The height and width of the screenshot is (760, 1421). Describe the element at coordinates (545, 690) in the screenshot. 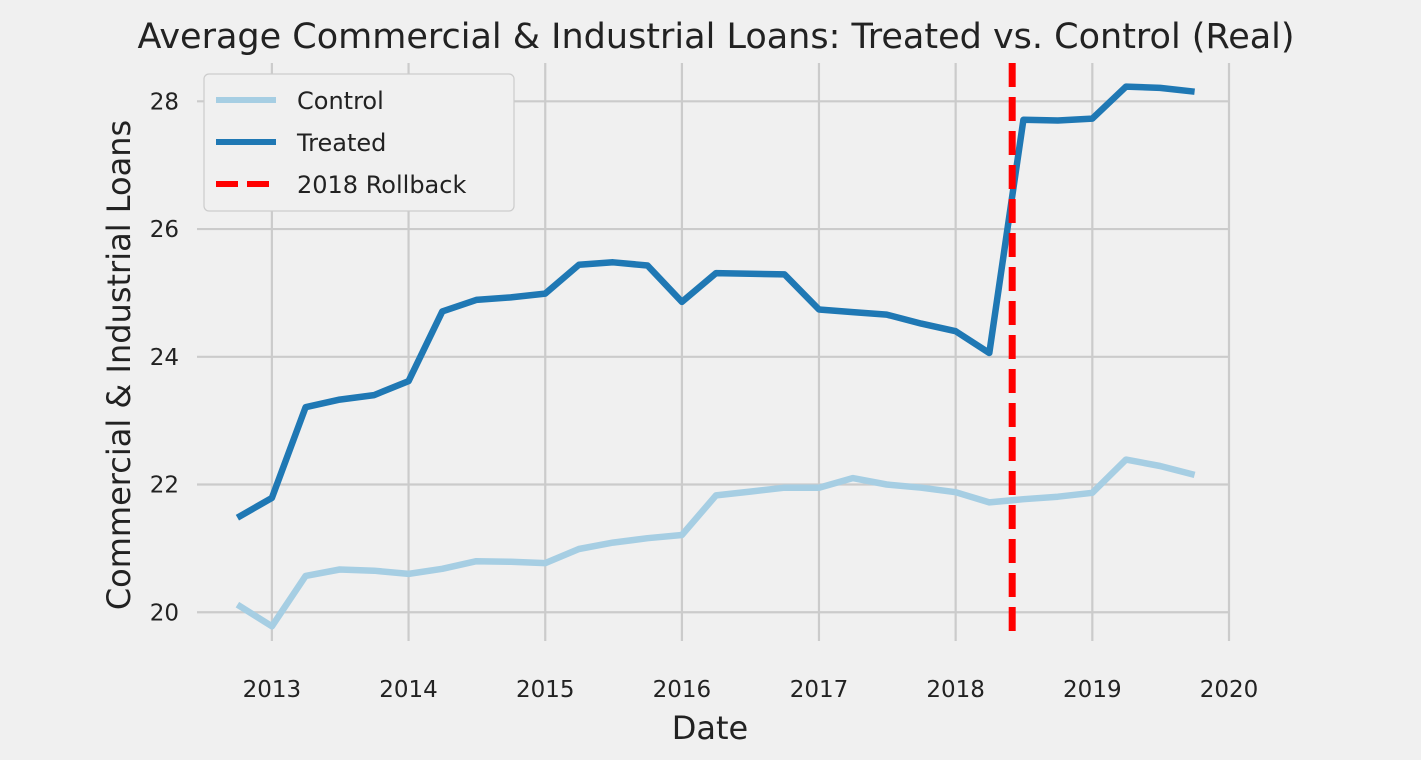

I see `x-tick-label: 2015` at that location.